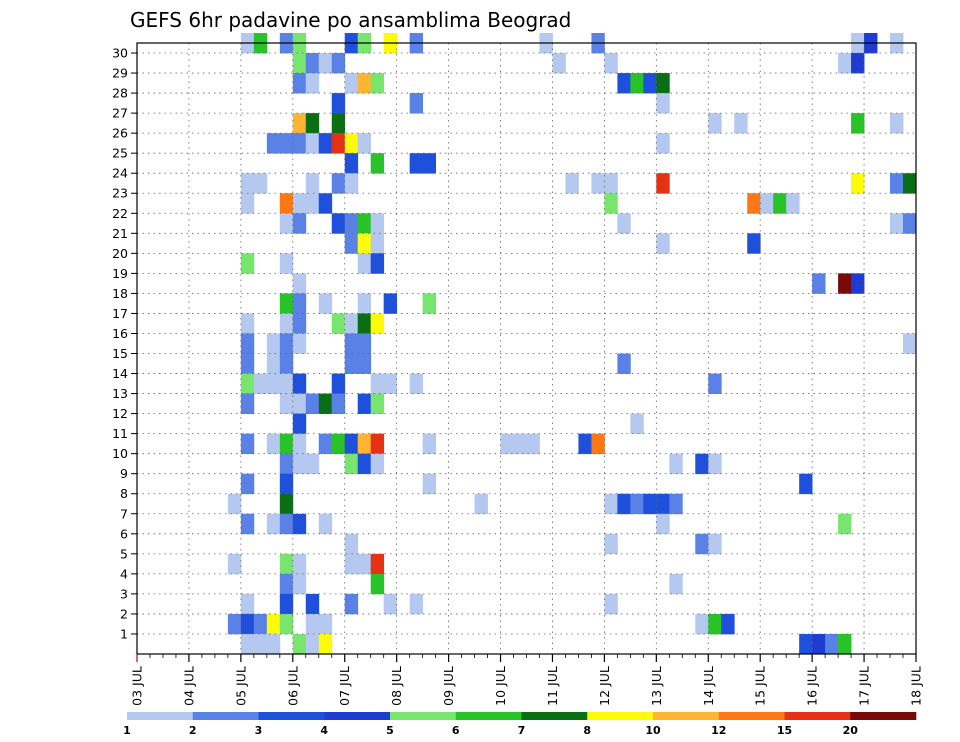 The width and height of the screenshot is (960, 742). I want to click on x-tick-label: 06 JUL, so click(292, 686).